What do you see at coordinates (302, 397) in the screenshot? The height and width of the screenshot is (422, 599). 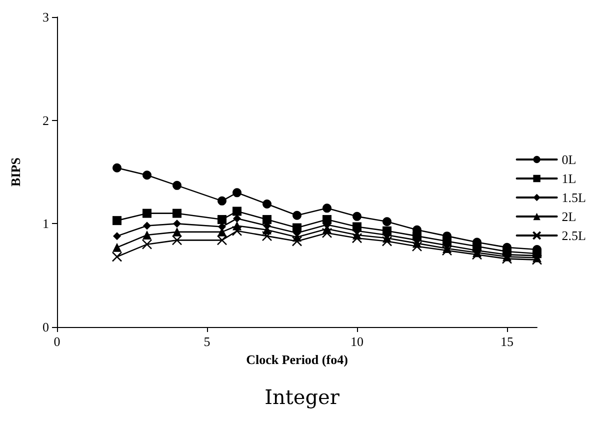 I see `text: Integer` at bounding box center [302, 397].